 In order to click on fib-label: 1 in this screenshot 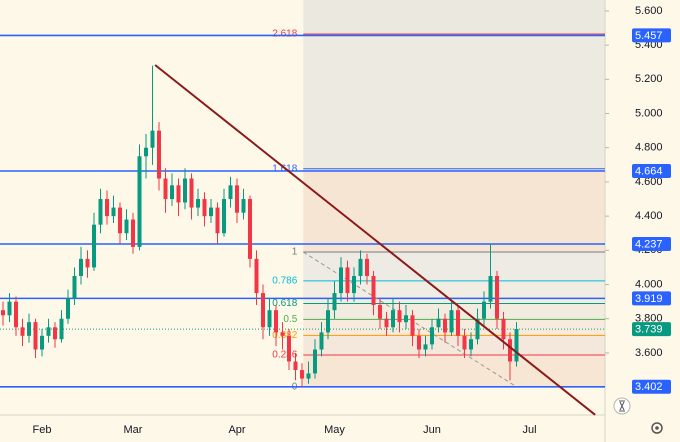, I will do `click(295, 252)`.